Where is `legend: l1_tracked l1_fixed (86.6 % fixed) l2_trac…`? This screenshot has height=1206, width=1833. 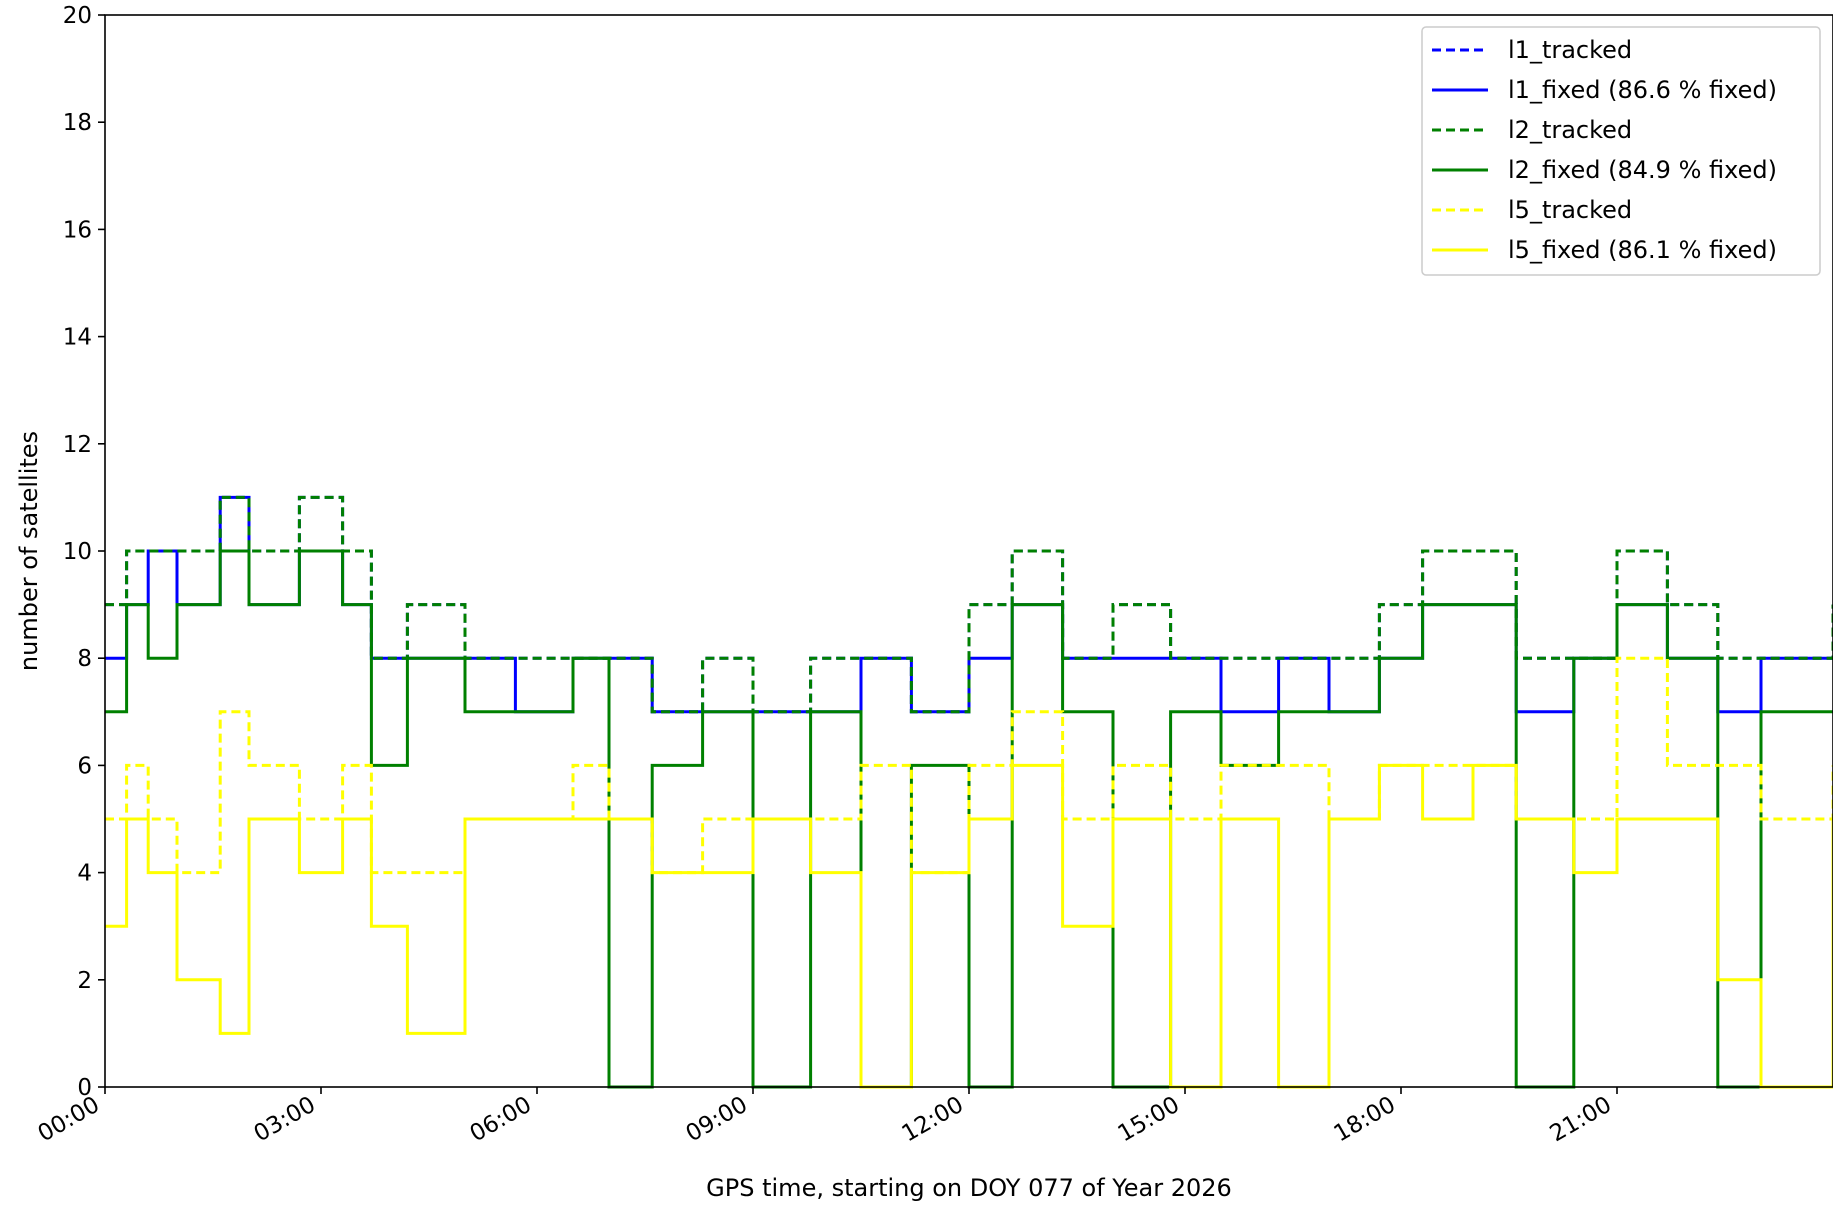
legend: l1_tracked l1_fixed (86.6 % fixed) l2_trac… is located at coordinates (1621, 151).